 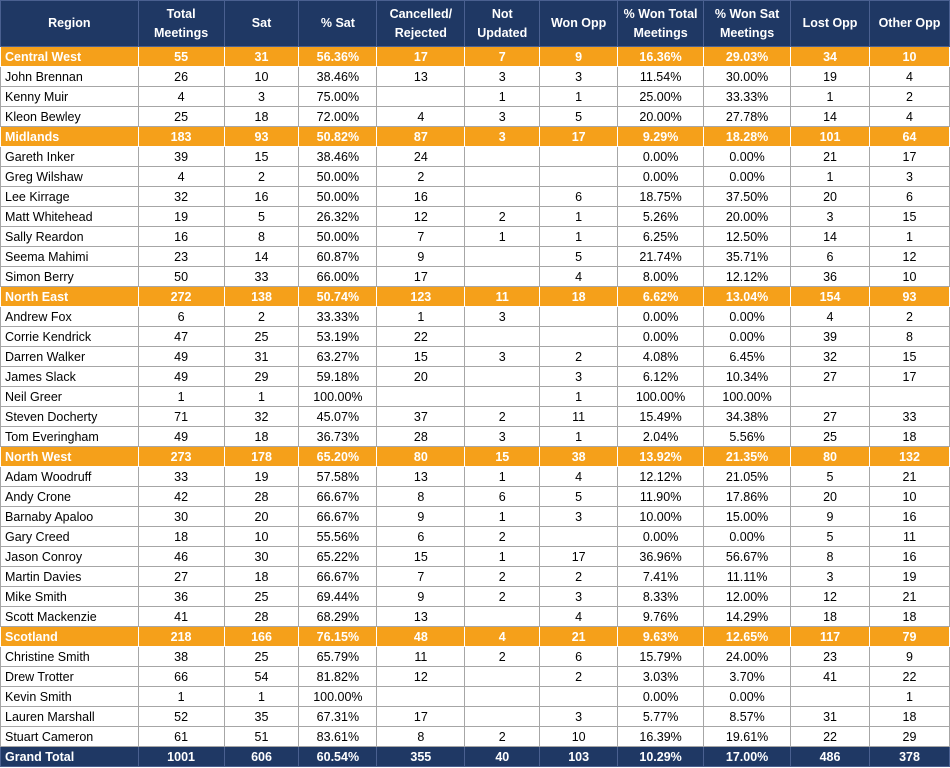 I want to click on cell-not-updated: 4, so click(x=502, y=636).